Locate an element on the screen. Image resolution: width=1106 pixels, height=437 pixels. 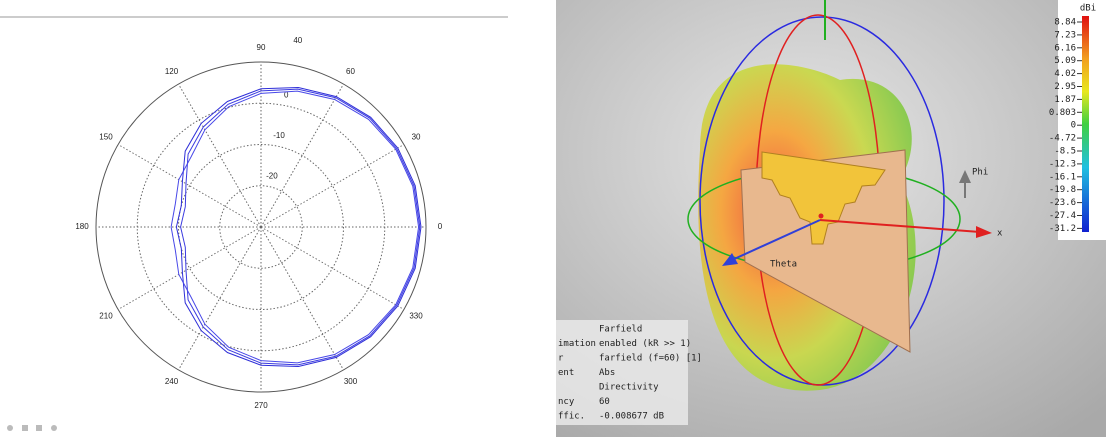
grid-ring is located at coordinates (261, 227).